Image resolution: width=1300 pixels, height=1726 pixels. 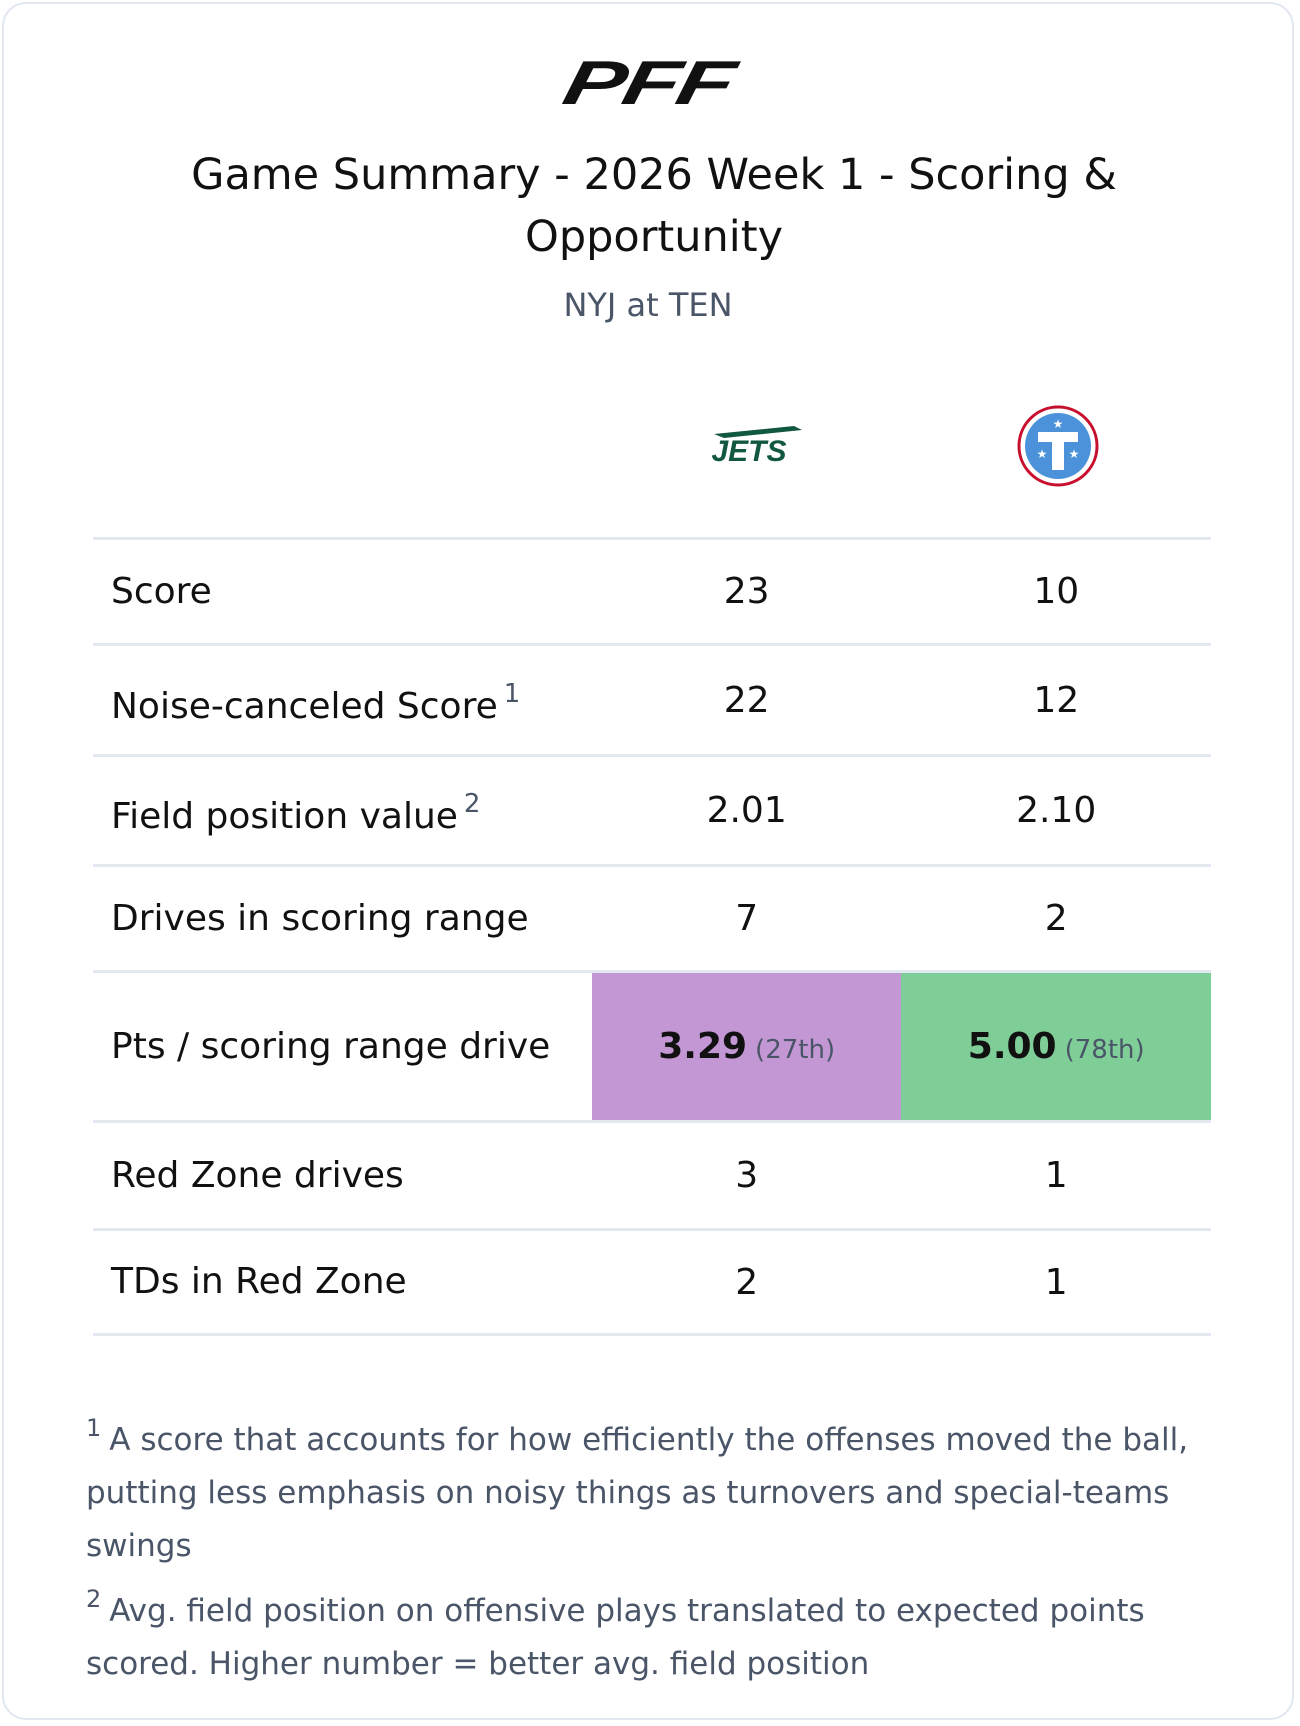 I want to click on jets-logo: JETS, so click(x=756, y=447).